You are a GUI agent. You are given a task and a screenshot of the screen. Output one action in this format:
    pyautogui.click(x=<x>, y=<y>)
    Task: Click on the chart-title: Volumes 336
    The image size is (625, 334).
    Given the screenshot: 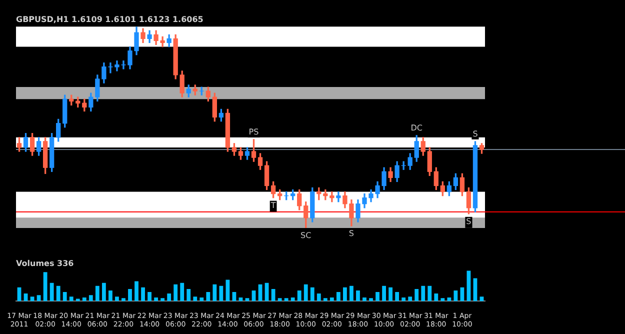 What is the action you would take?
    pyautogui.click(x=45, y=263)
    